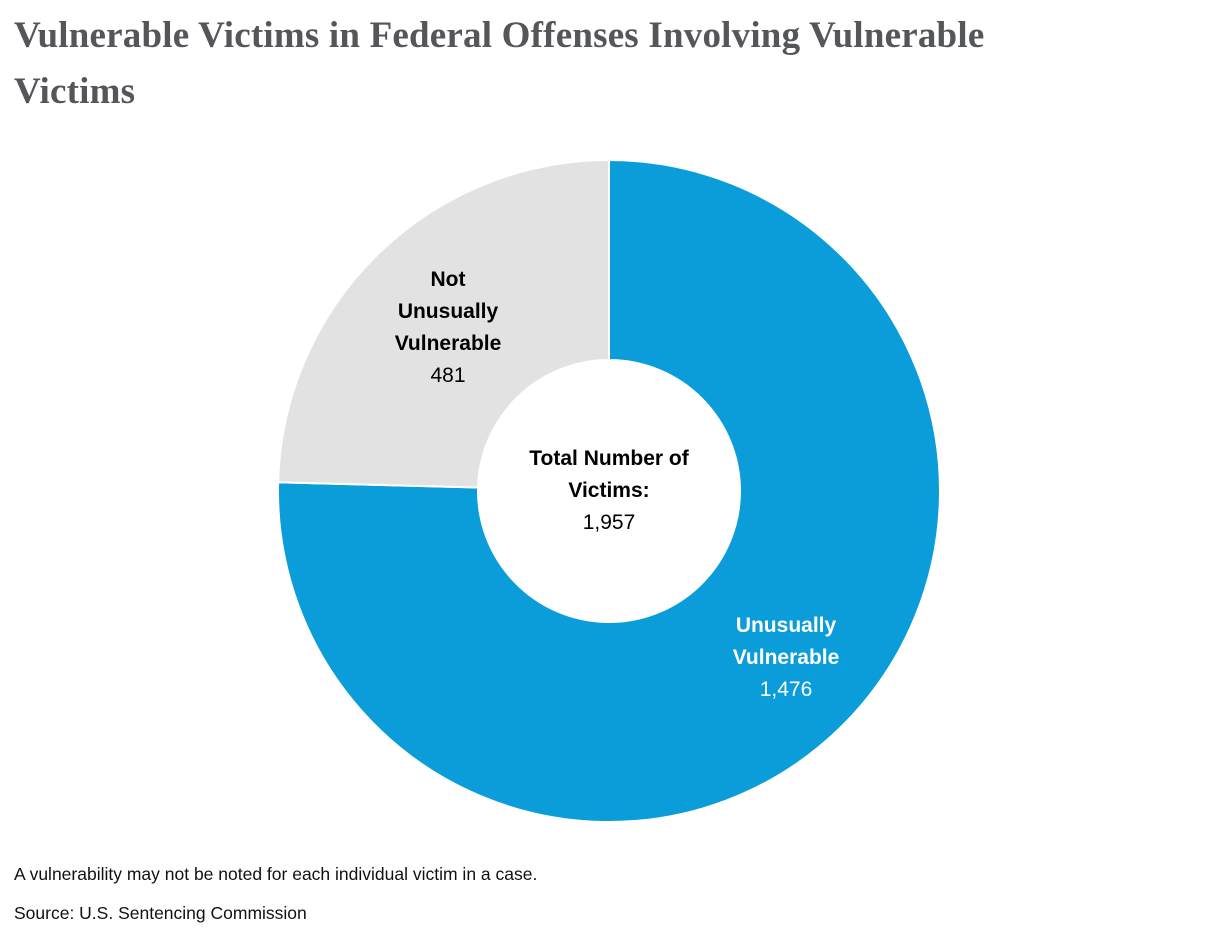  I want to click on donut-center-label: Total Number of Victims: 1,957, so click(609, 491).